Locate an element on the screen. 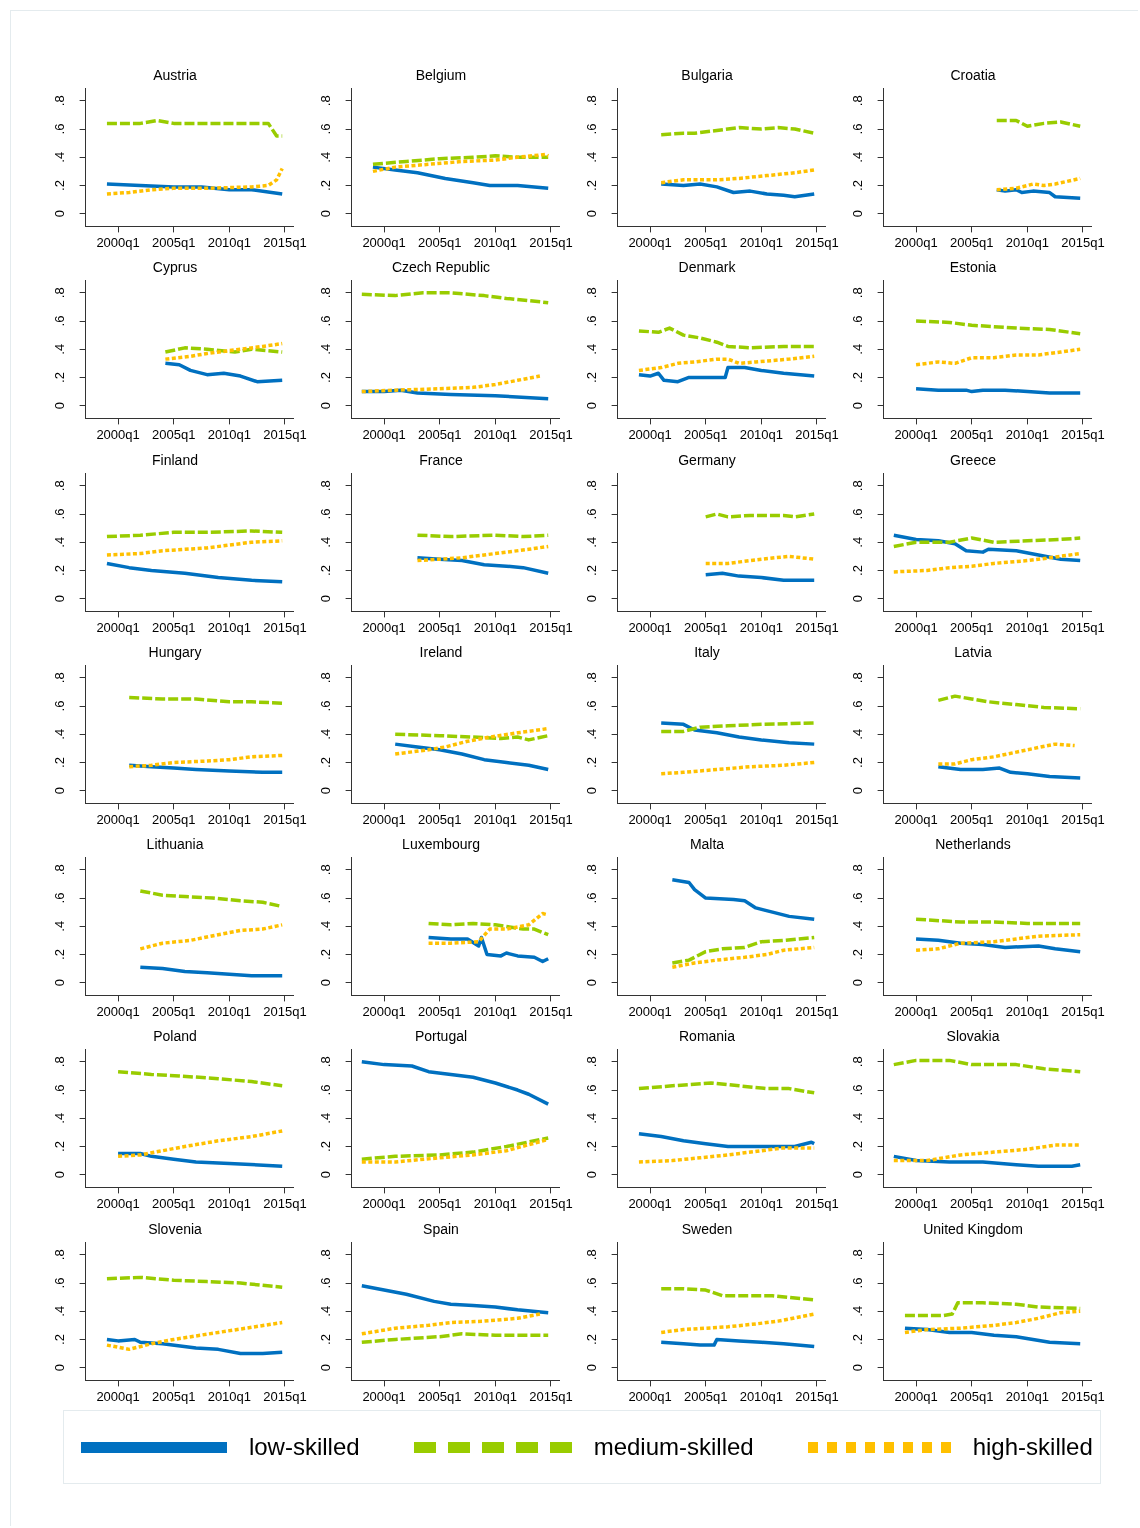  legend-label: high-skilled is located at coordinates (1032, 1447).